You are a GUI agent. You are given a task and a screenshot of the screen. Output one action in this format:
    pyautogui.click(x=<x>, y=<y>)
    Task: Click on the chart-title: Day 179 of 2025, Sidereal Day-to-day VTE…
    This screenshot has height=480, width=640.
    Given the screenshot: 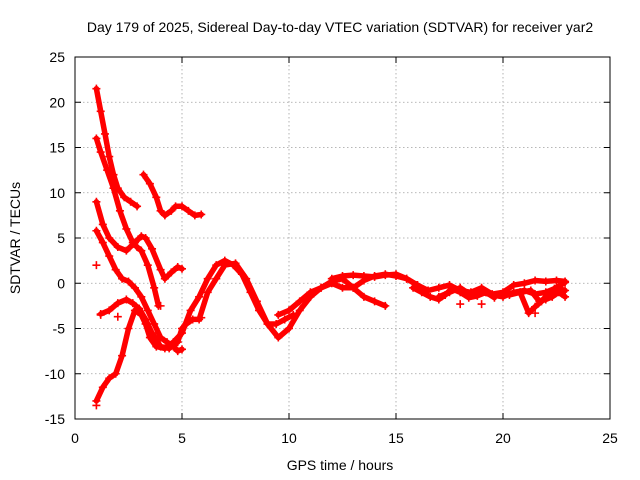 What is the action you would take?
    pyautogui.click(x=340, y=27)
    